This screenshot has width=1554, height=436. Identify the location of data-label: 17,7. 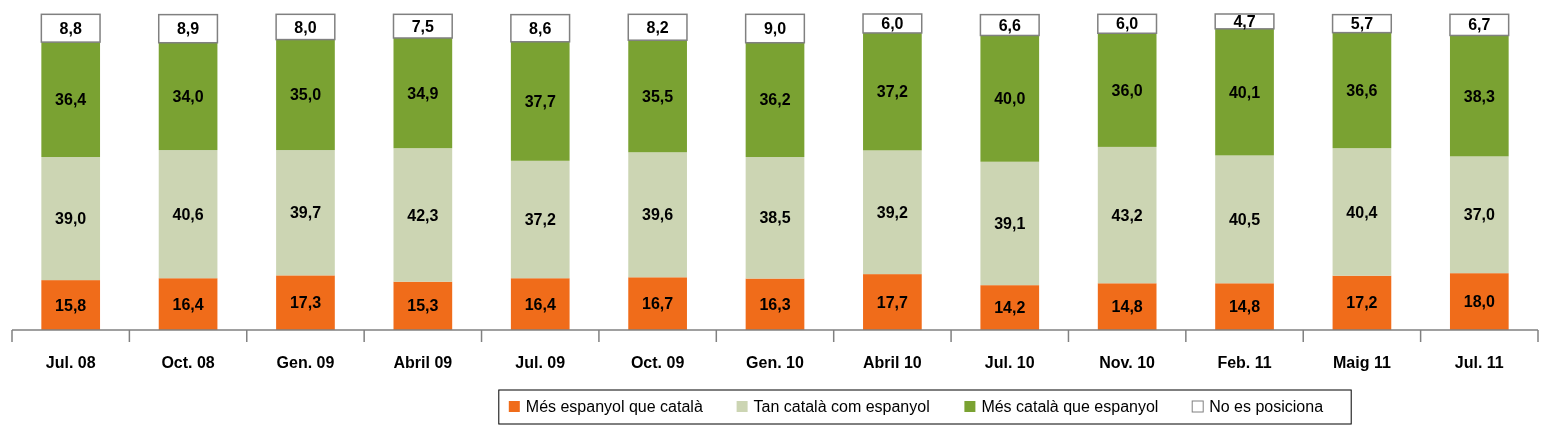
(892, 302).